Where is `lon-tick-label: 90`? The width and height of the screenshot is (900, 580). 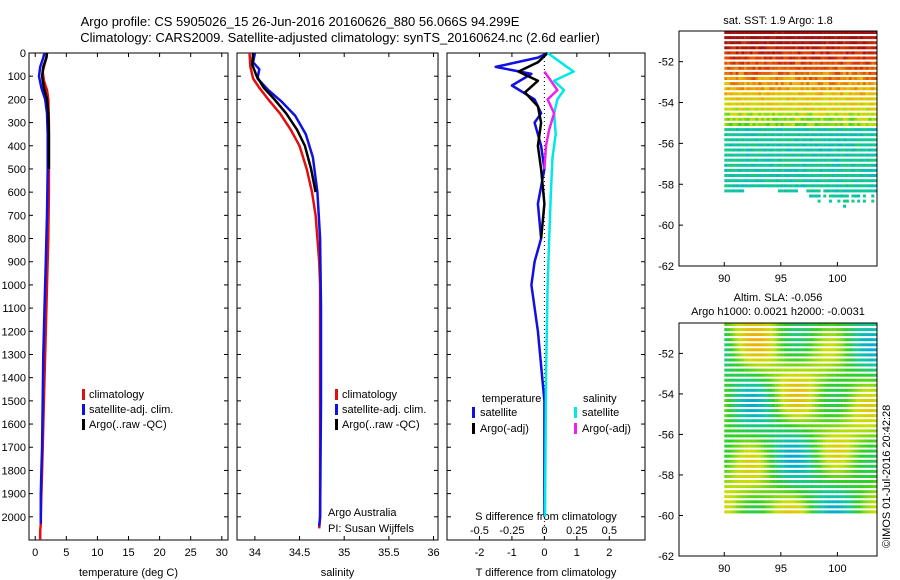 lon-tick-label: 90 is located at coordinates (724, 279).